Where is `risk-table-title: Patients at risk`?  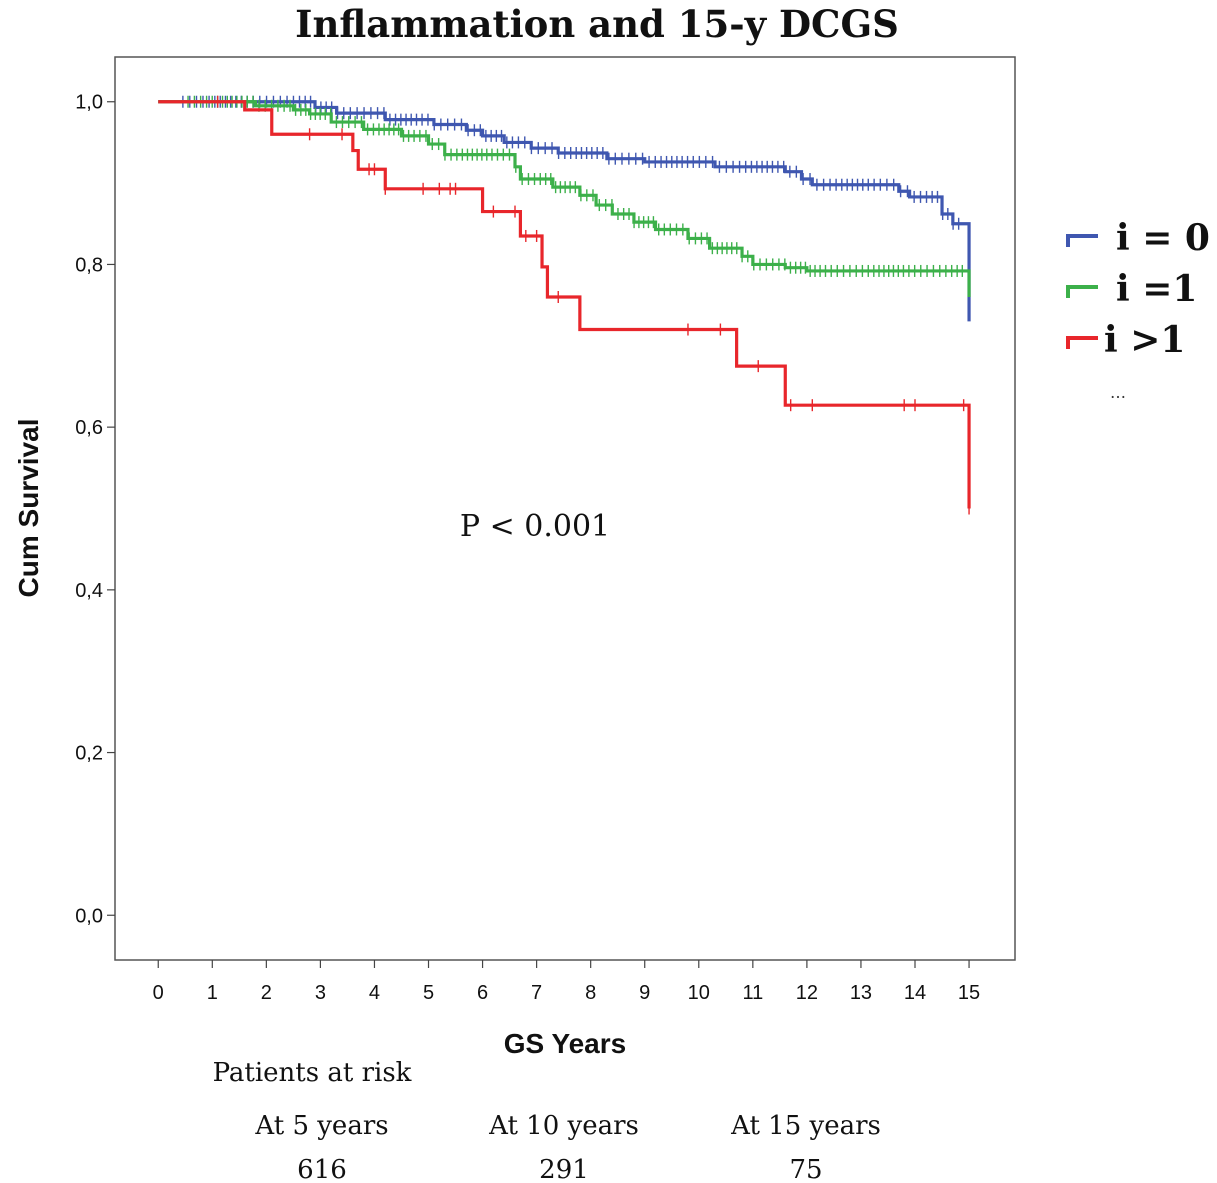
risk-table-title: Patients at risk is located at coordinates (312, 1073).